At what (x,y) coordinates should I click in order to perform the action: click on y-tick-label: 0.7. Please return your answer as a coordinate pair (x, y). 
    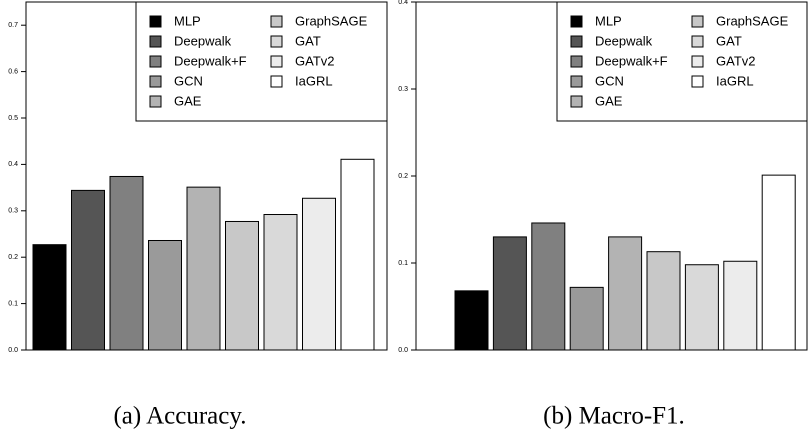
    Looking at the image, I should click on (13, 25).